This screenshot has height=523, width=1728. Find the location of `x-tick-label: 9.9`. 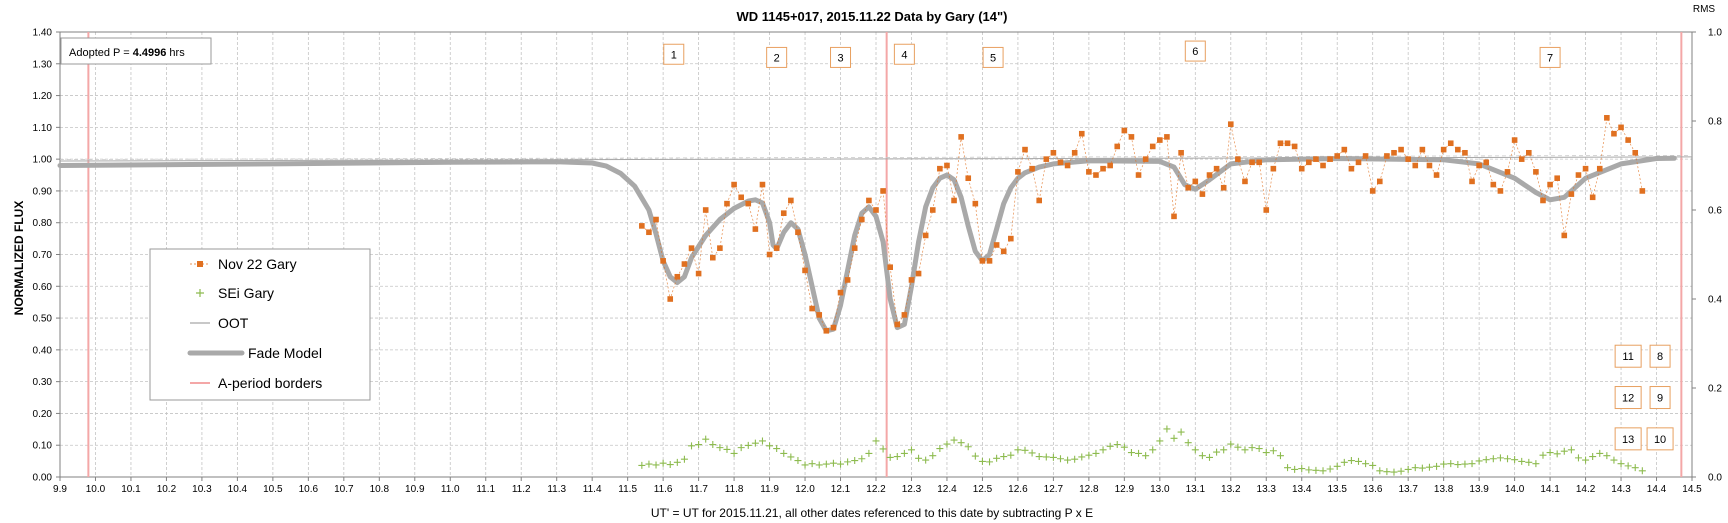

x-tick-label: 9.9 is located at coordinates (60, 489).